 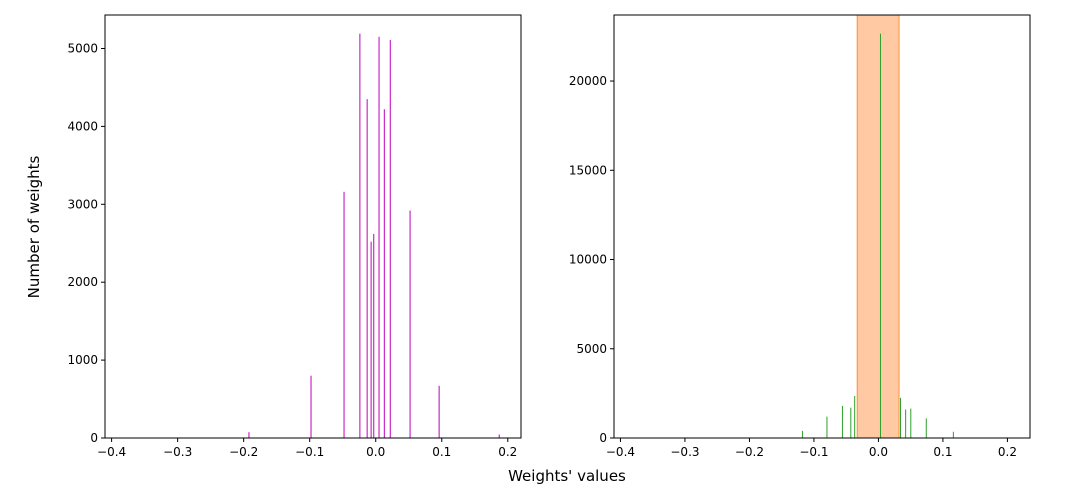 What do you see at coordinates (567, 476) in the screenshot?
I see `x-axis-label: Weights' values` at bounding box center [567, 476].